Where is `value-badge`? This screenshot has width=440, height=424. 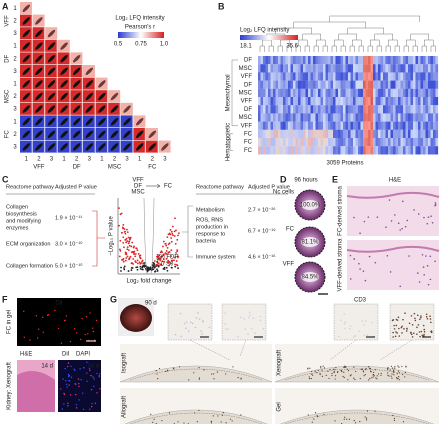 value-badge is located at coordinates (310, 205).